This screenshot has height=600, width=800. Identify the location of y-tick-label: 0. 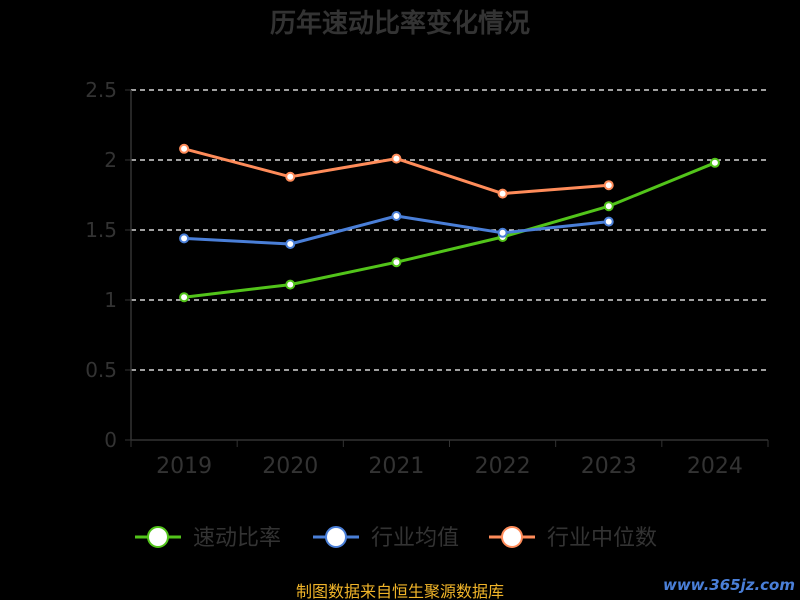
(110, 440).